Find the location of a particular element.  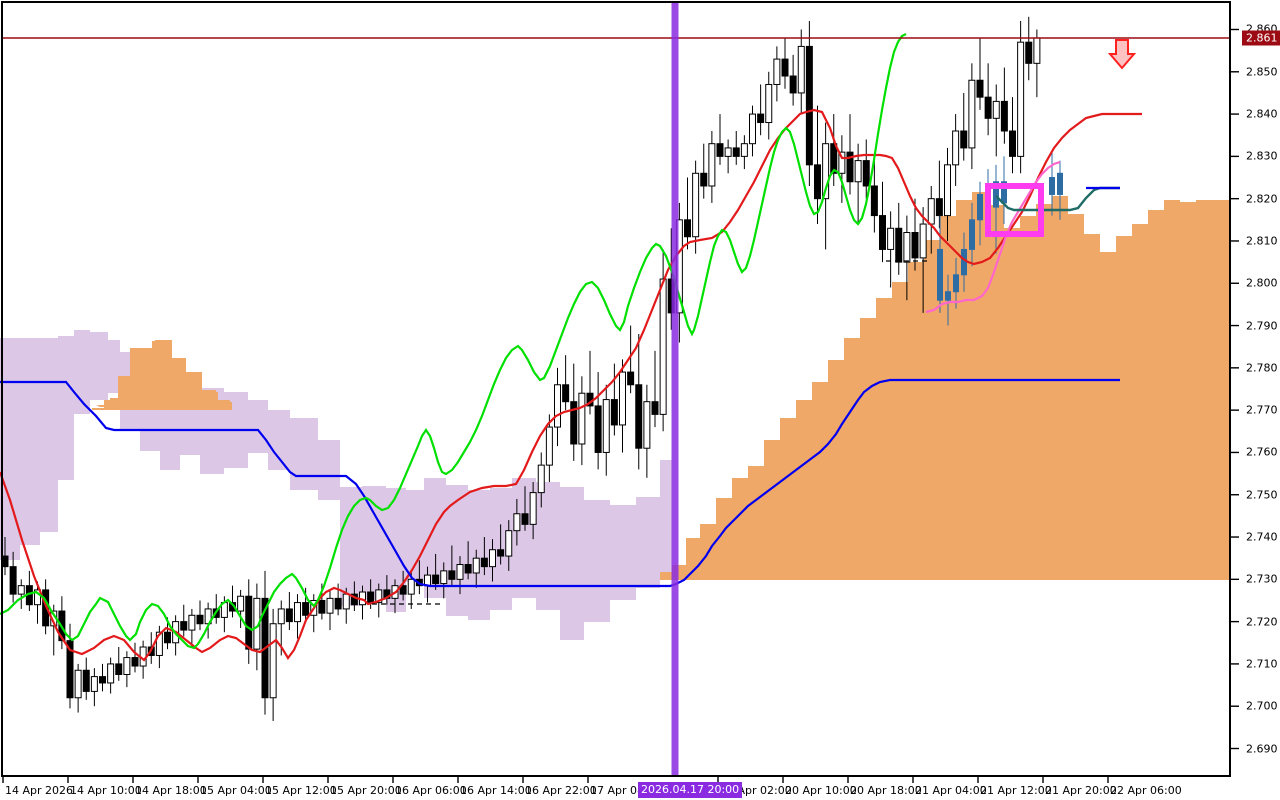

crosshair-time-tag: 2026.04.17 20:00 is located at coordinates (690, 790).